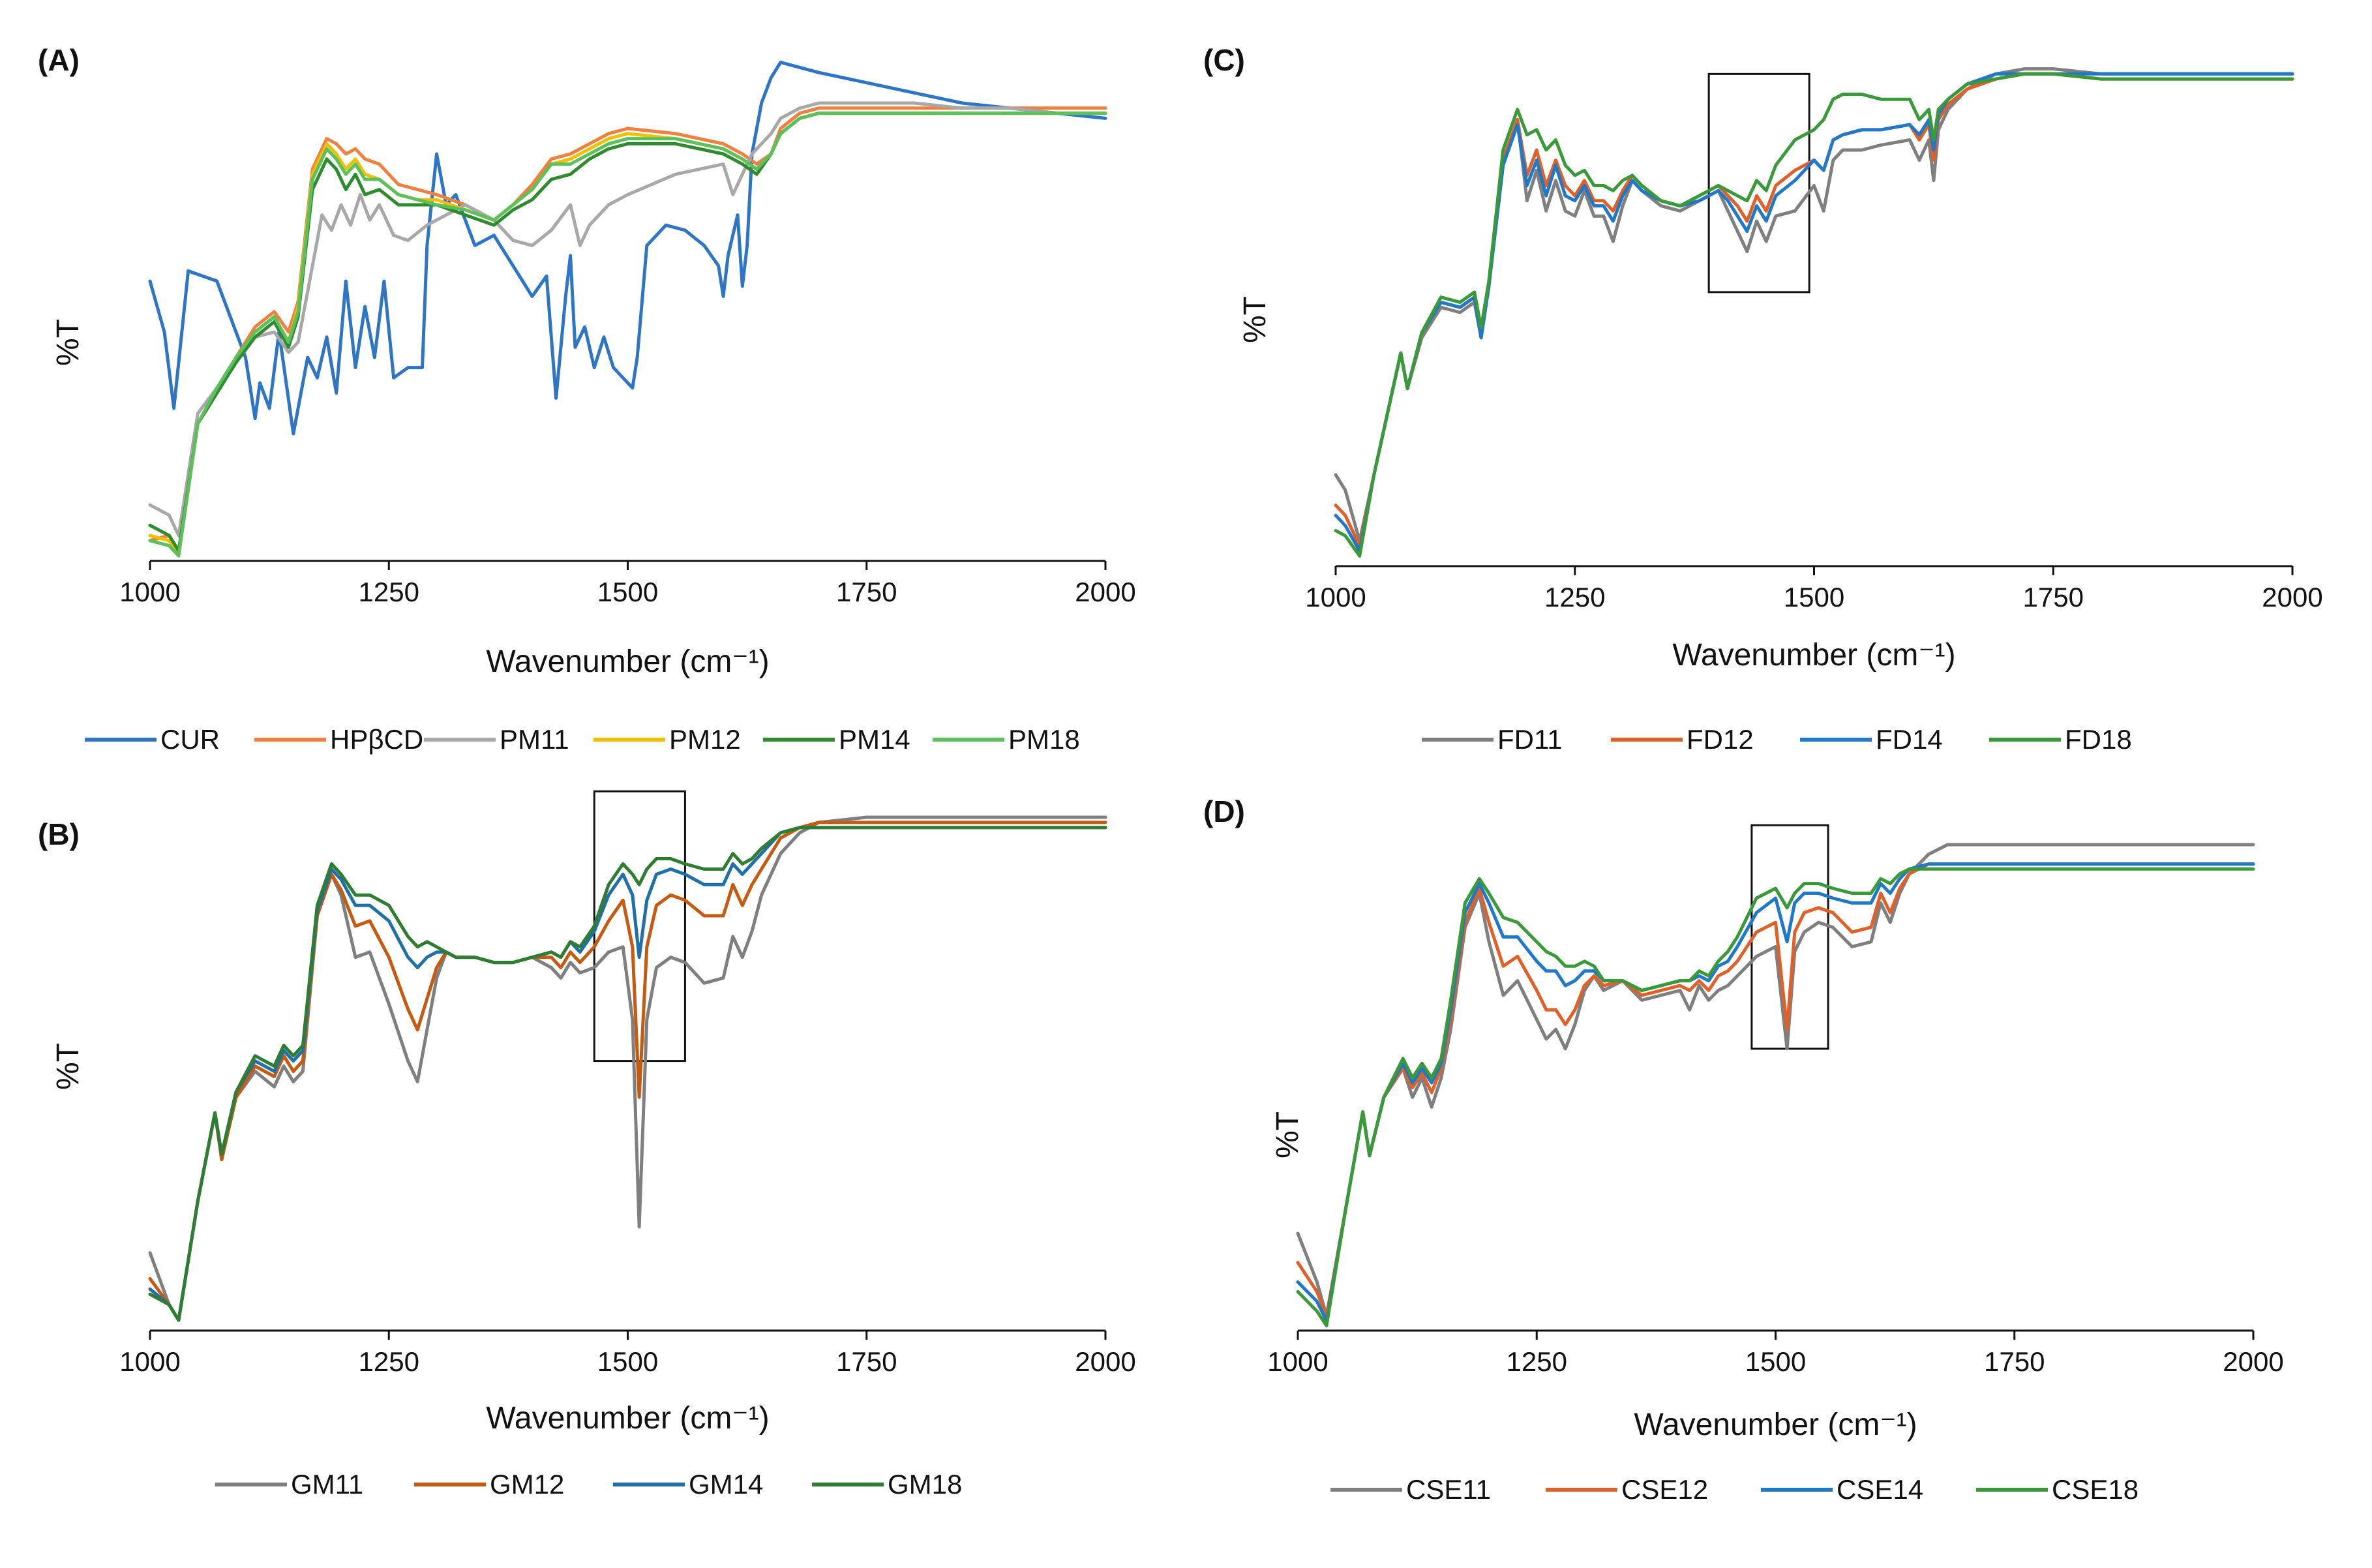  I want to click on legend-label: HPβCD, so click(376, 739).